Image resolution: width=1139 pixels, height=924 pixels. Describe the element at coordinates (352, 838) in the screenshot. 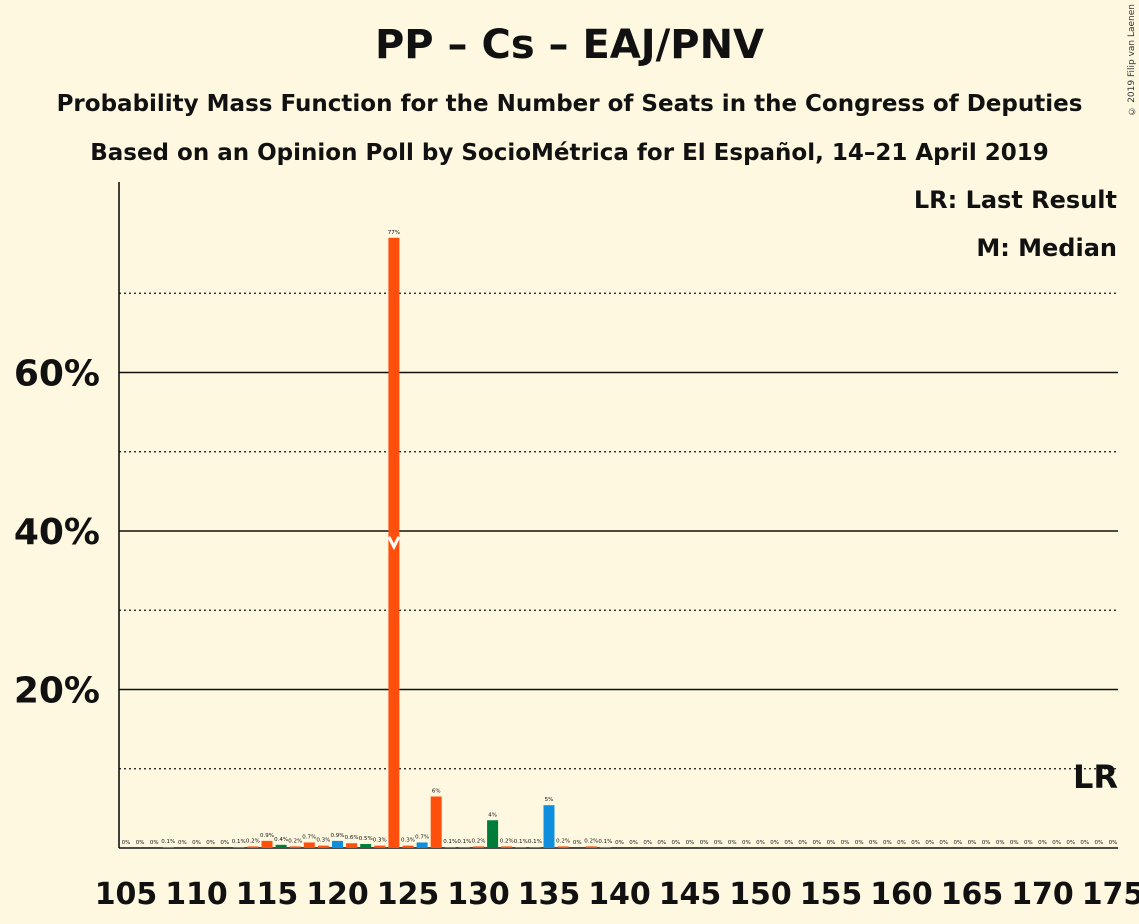

I see `bar-data-label: 0.6%` at that location.